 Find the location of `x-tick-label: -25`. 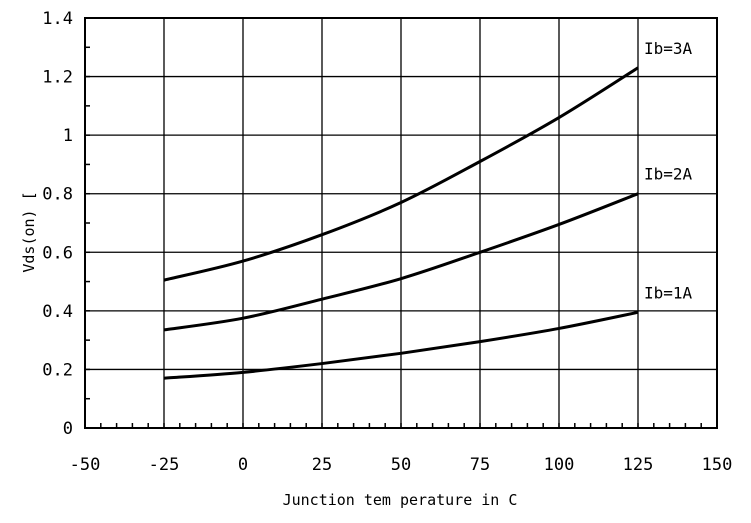

x-tick-label: -25 is located at coordinates (164, 465).